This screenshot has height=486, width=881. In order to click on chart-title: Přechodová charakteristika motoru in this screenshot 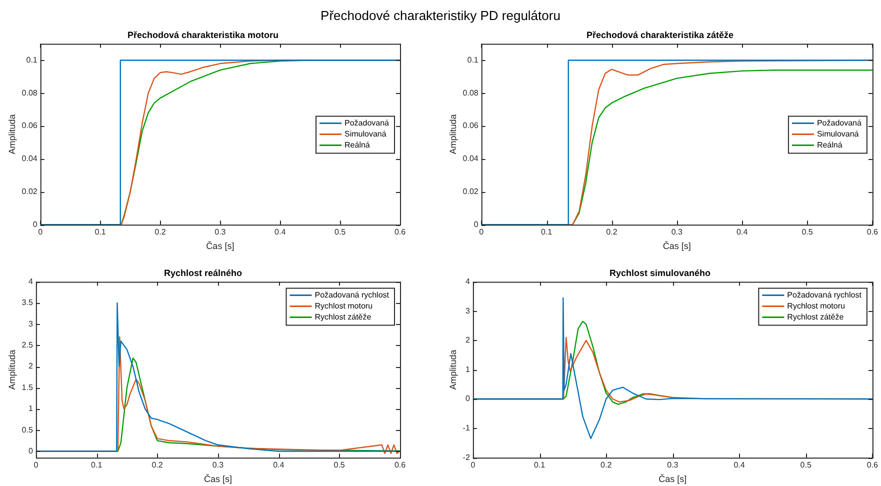, I will do `click(203, 35)`.